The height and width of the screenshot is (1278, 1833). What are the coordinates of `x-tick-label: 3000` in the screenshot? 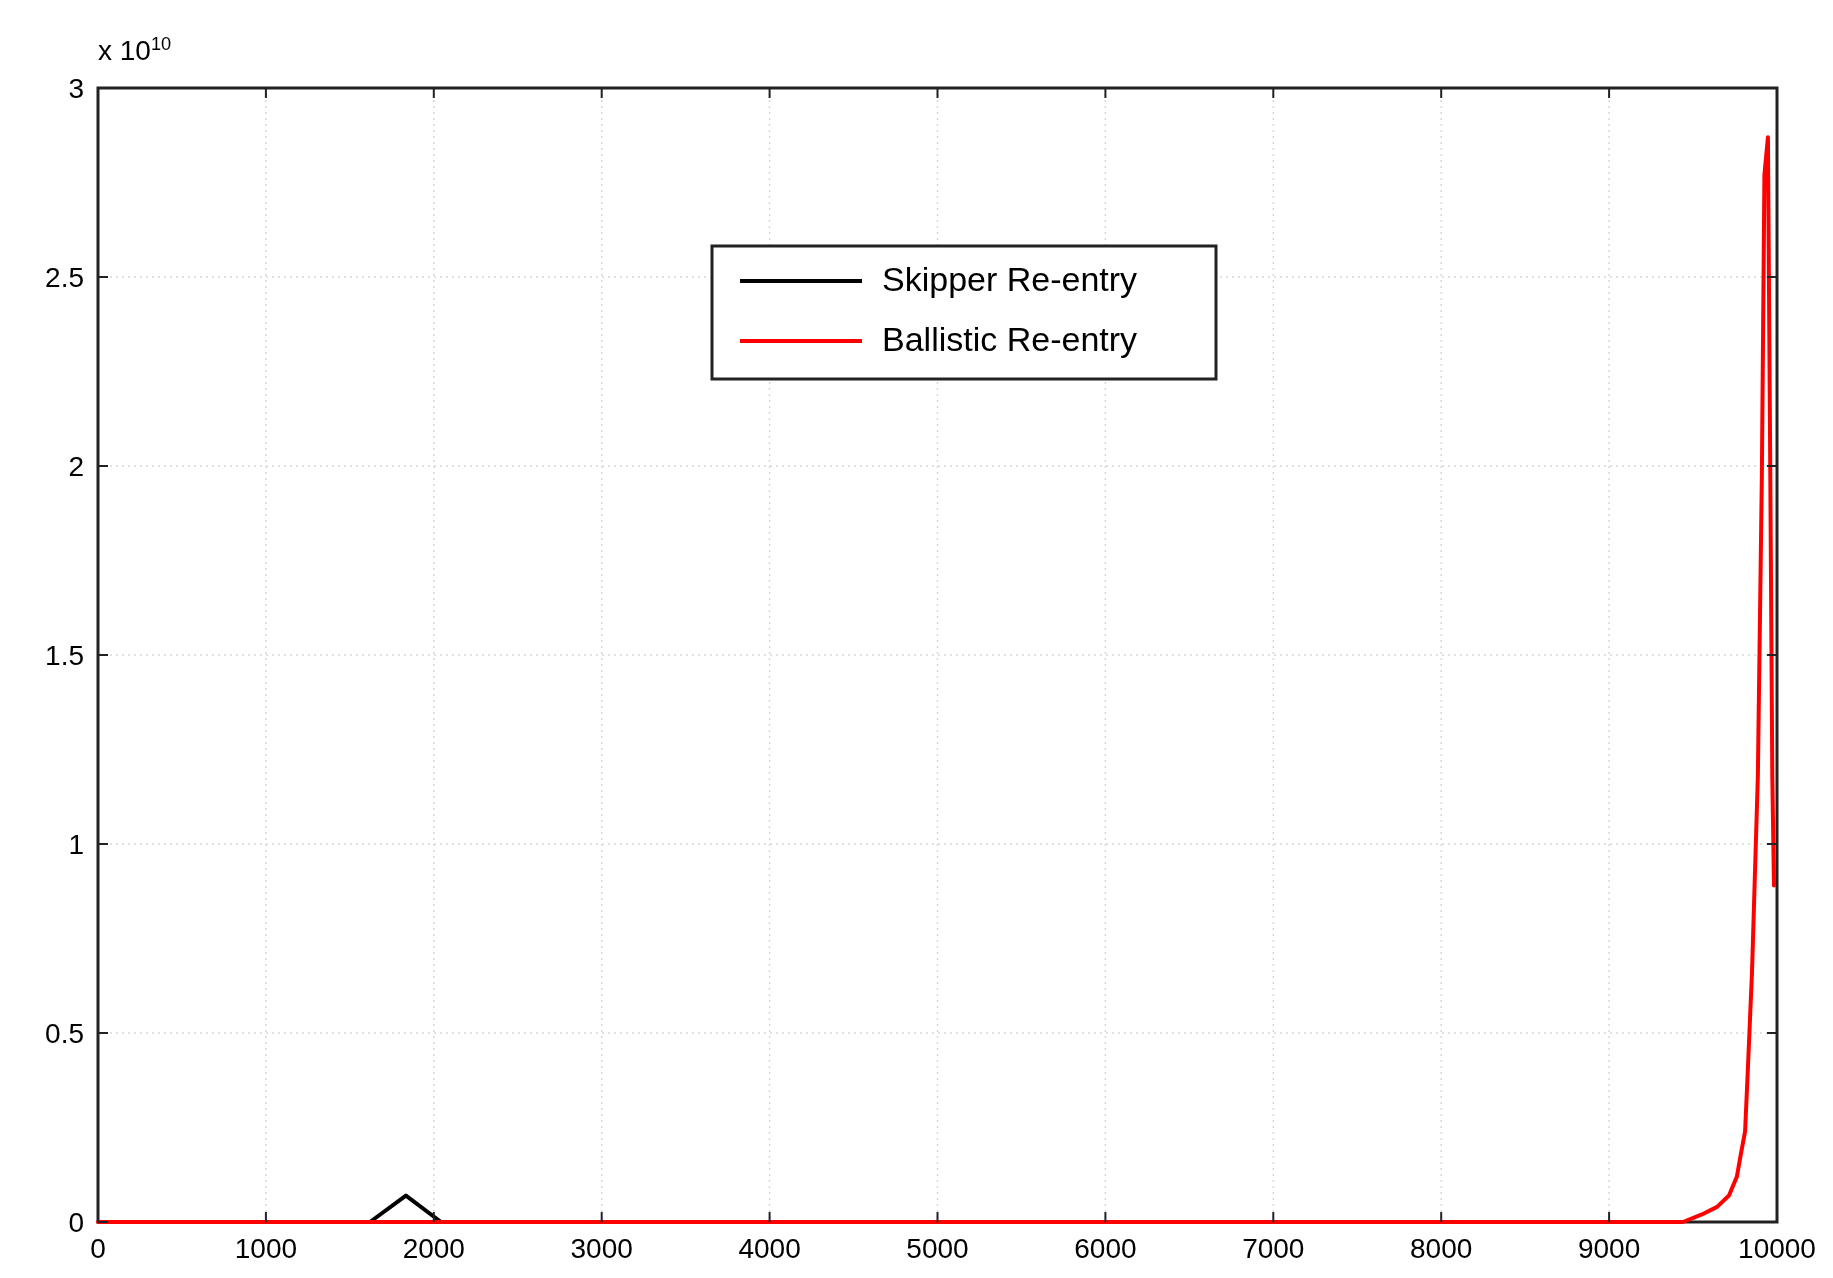 It's located at (601, 1248).